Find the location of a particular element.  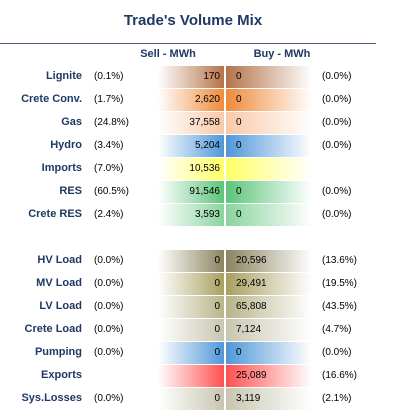

buy-column-header: Buy - MWh is located at coordinates (282, 54).